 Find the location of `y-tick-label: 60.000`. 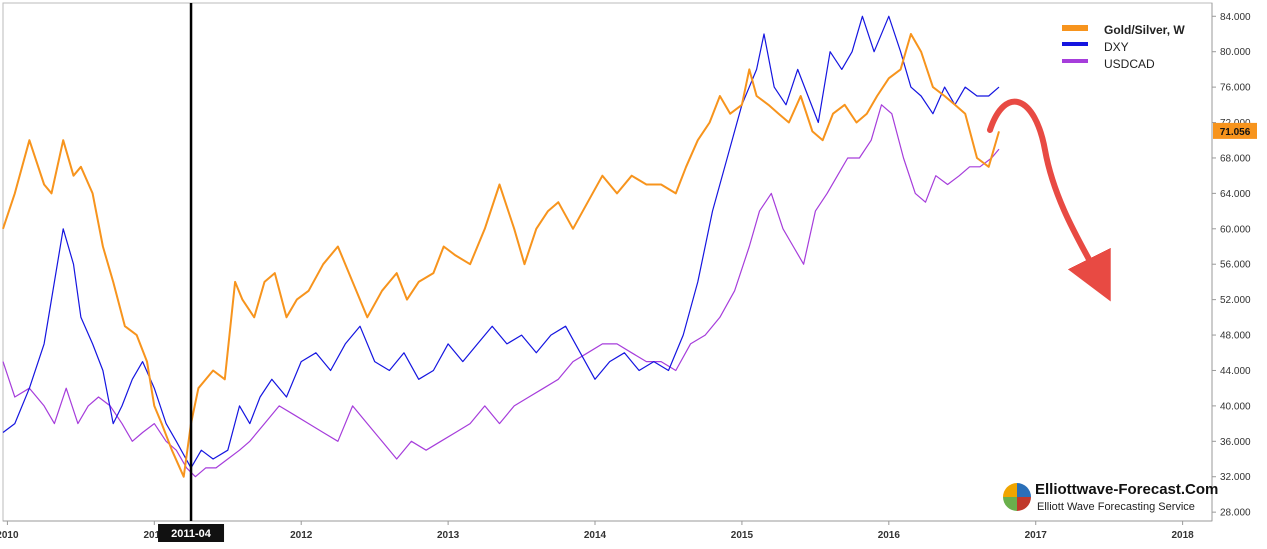

y-tick-label: 60.000 is located at coordinates (1235, 229).